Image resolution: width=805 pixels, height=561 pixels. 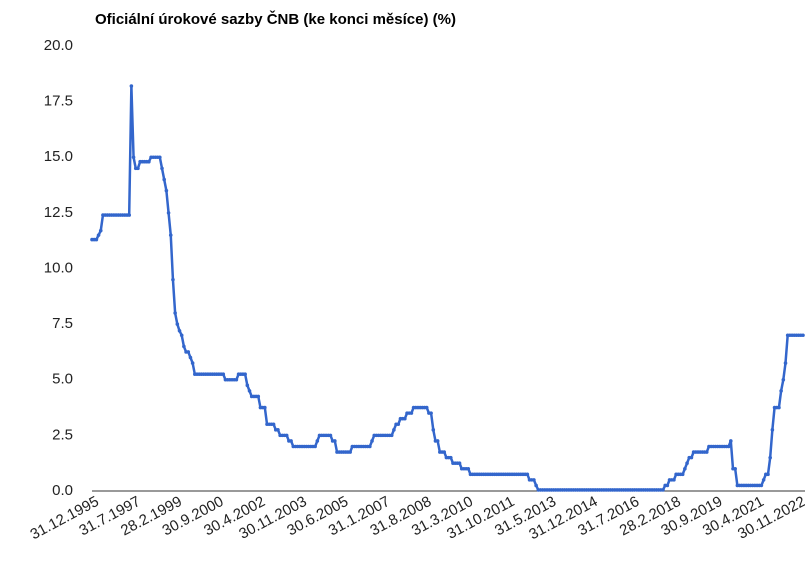 What do you see at coordinates (62, 323) in the screenshot?
I see `y-tick-label: 7.5` at bounding box center [62, 323].